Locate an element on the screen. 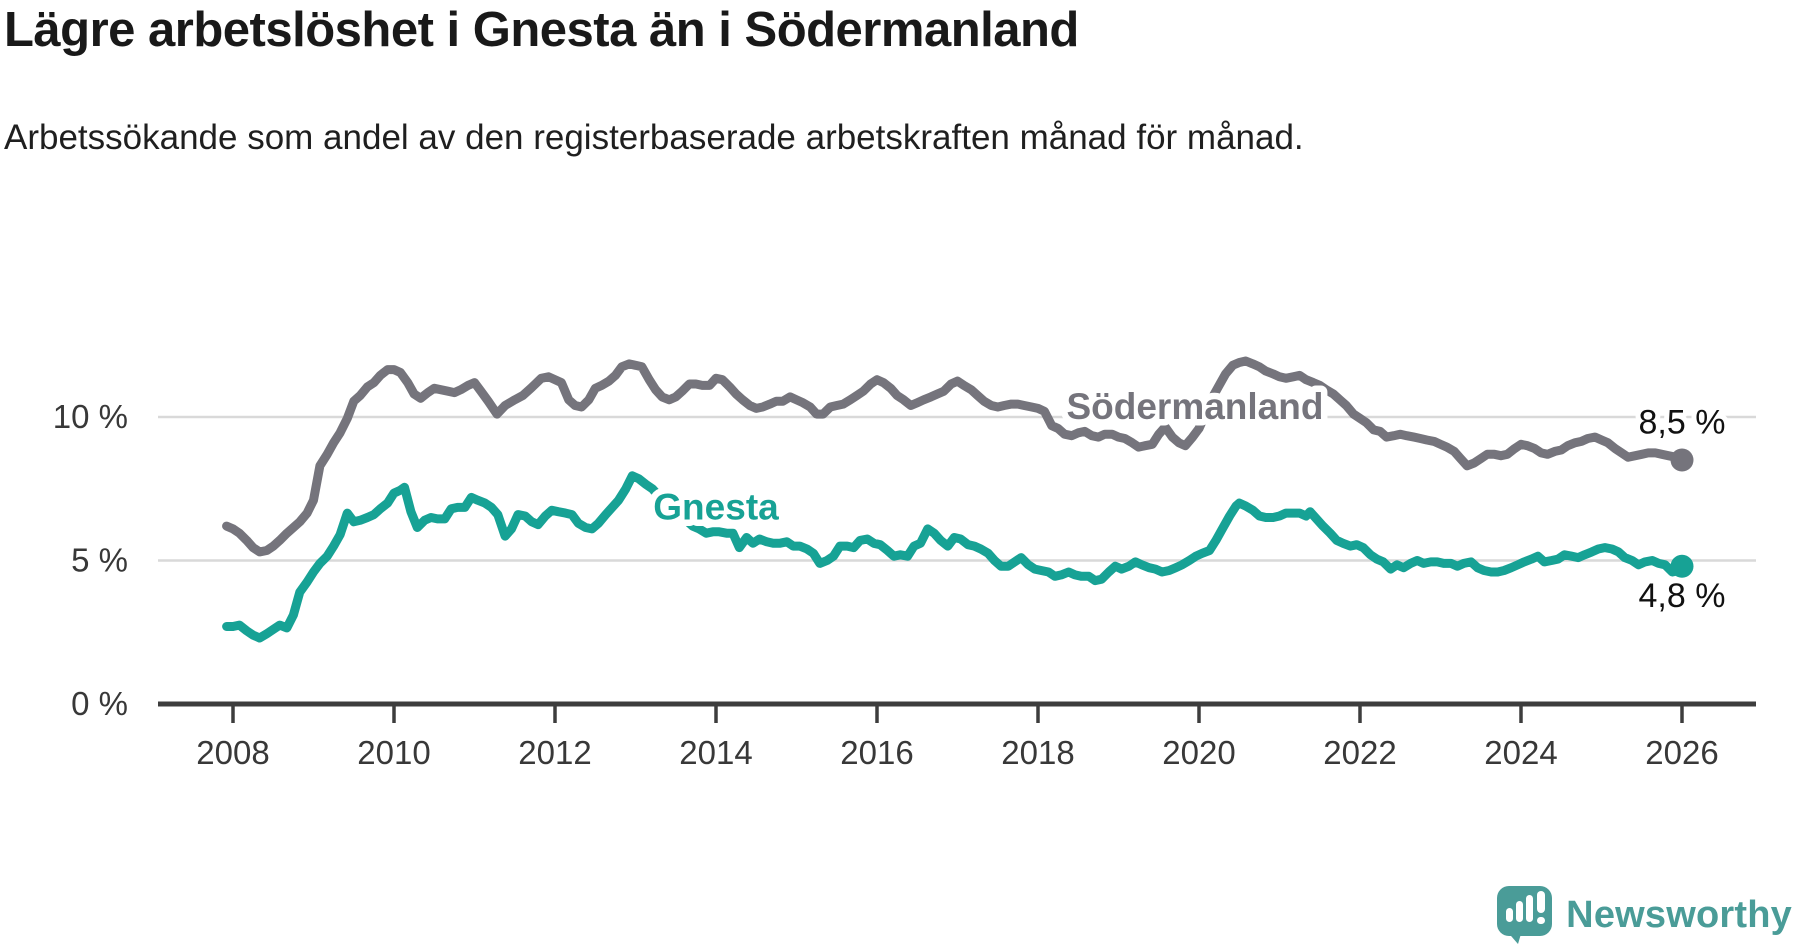 The width and height of the screenshot is (1800, 948). series-line-gnesta is located at coordinates (954, 557).